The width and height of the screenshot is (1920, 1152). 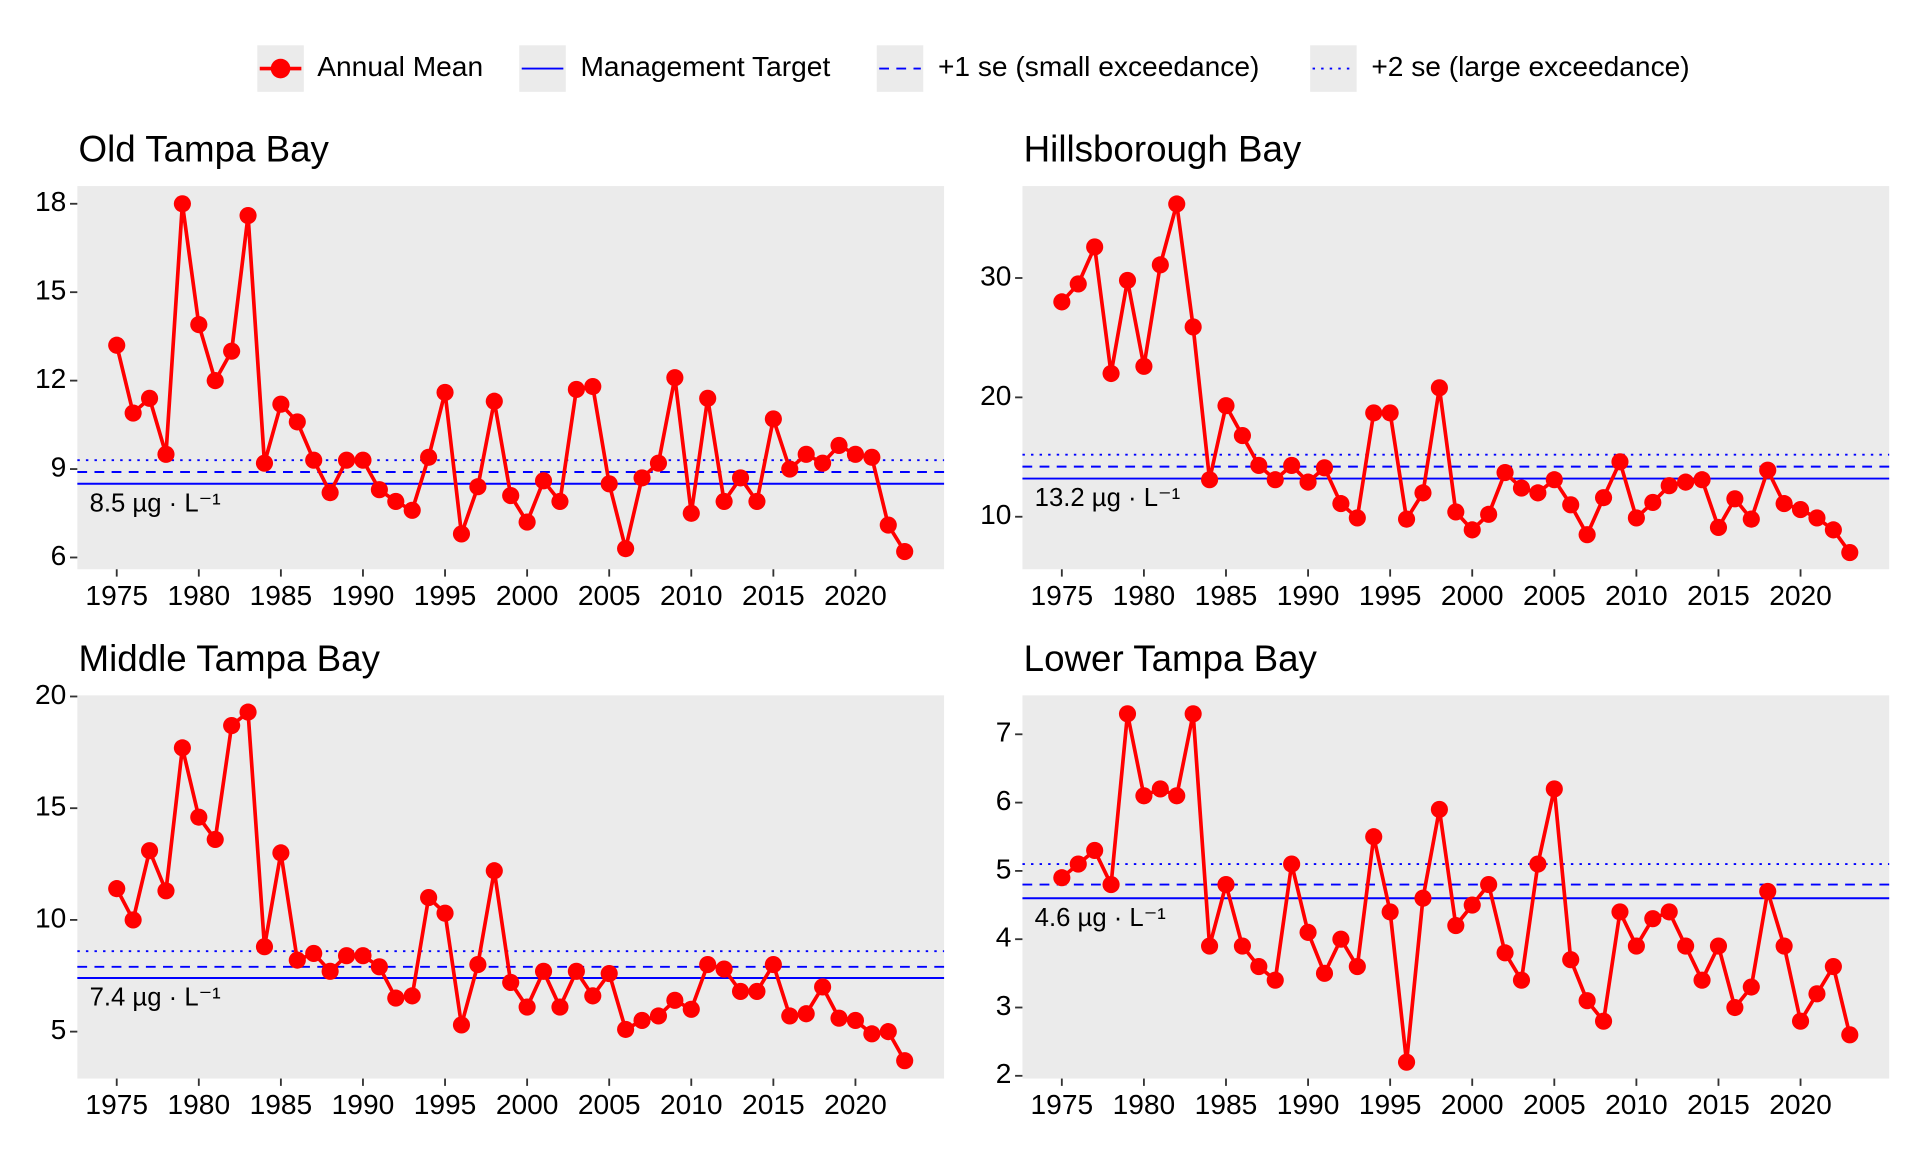 I want to click on x-tick-label: 2020, so click(x=1800, y=1104).